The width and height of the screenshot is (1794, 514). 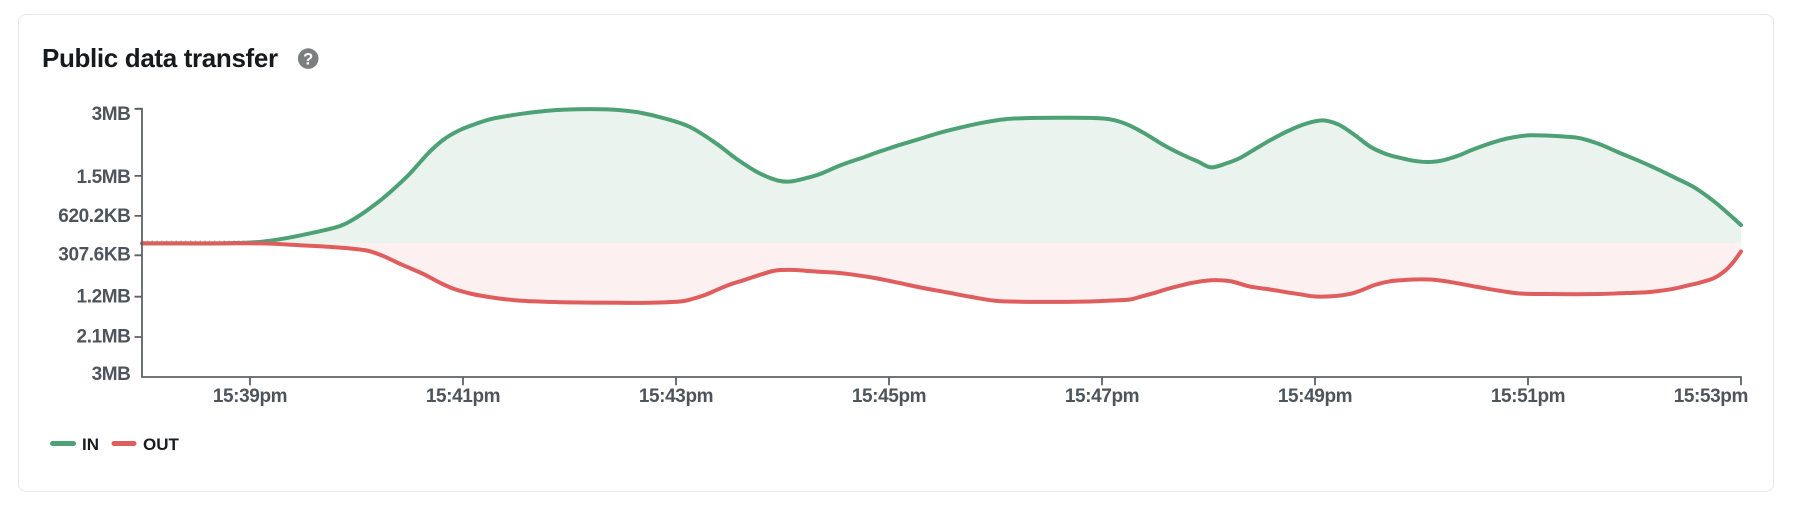 I want to click on svg-text: 15:39pm, so click(x=250, y=396).